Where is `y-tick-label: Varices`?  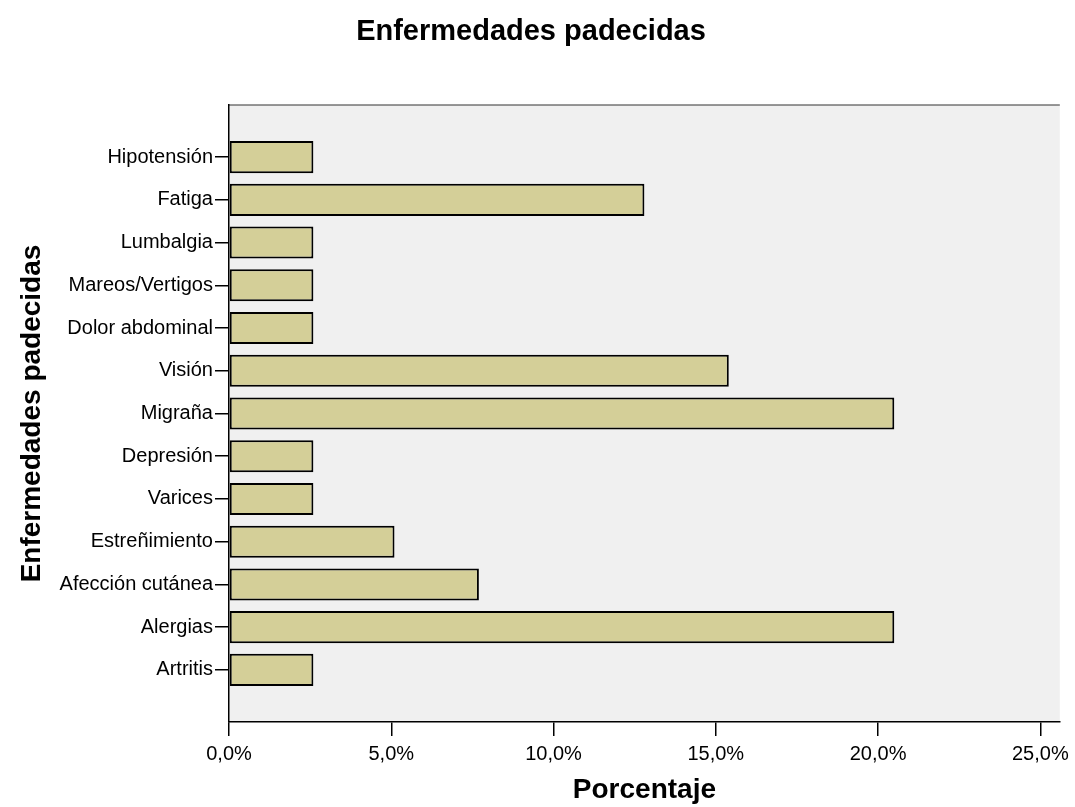 y-tick-label: Varices is located at coordinates (180, 497).